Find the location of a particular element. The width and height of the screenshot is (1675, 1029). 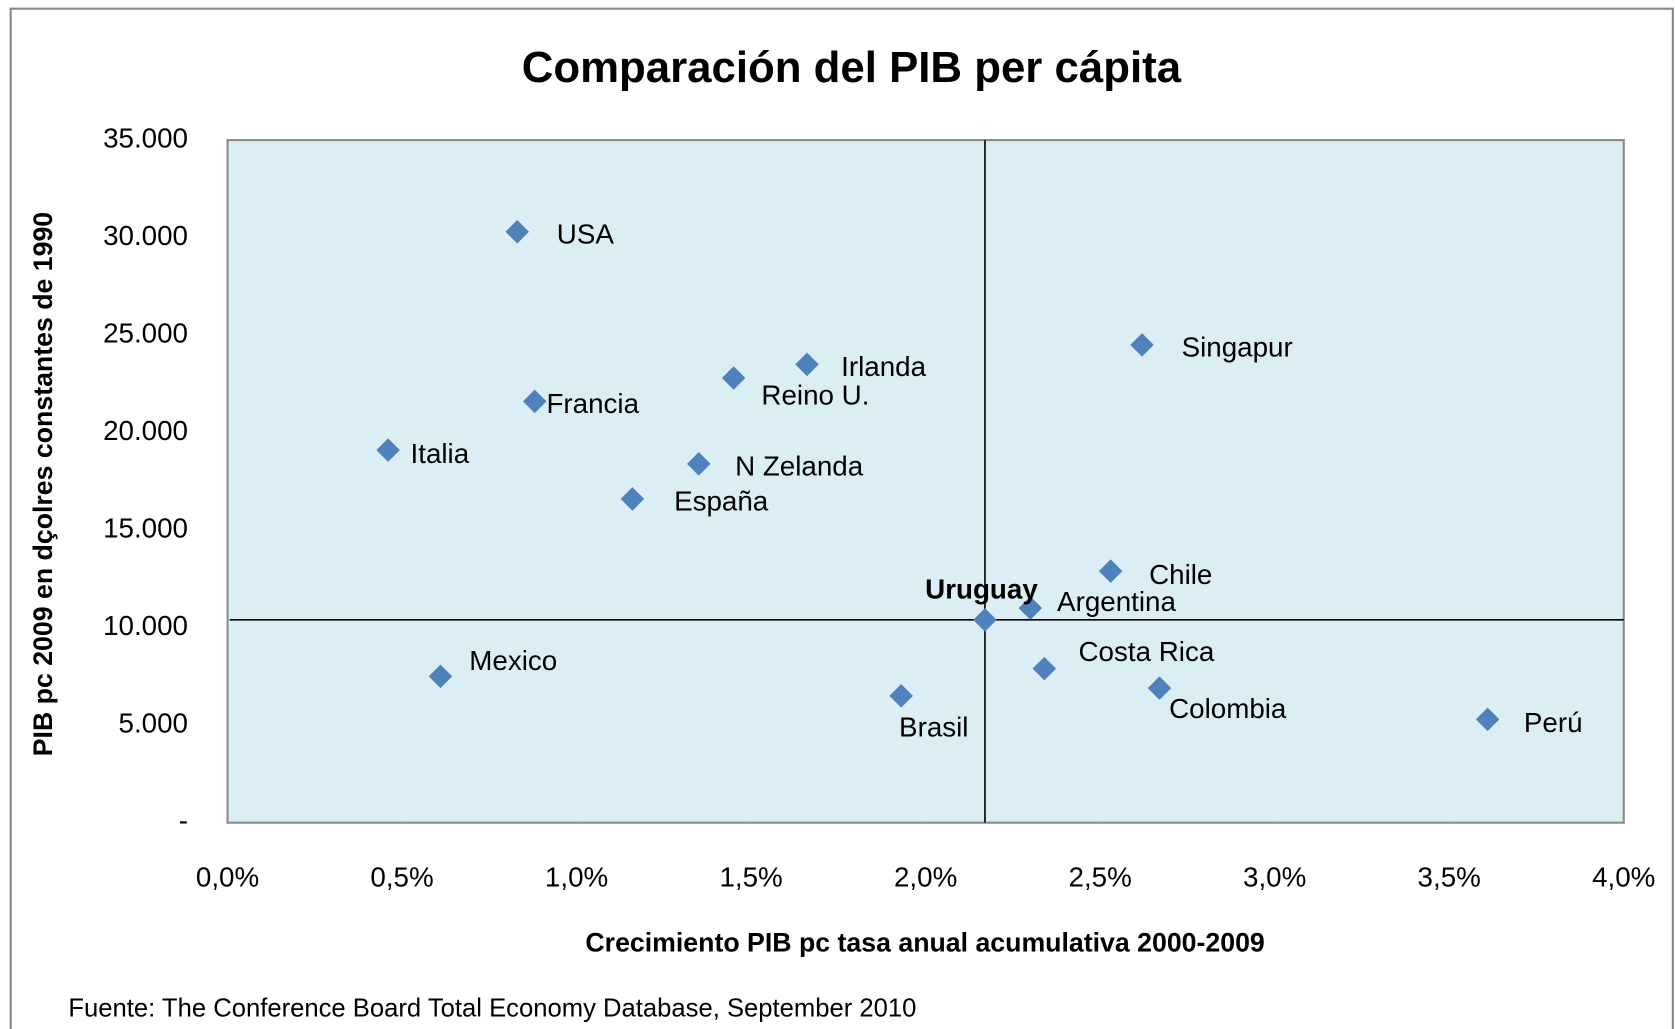

point-label: Perú is located at coordinates (1553, 722).